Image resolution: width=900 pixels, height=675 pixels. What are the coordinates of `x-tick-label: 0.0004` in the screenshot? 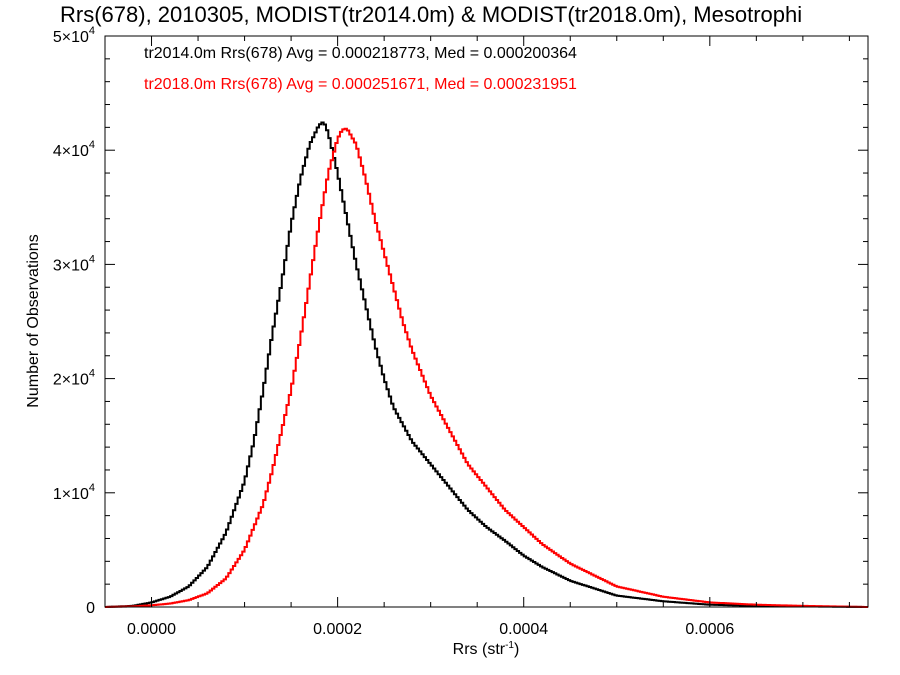 It's located at (523, 629).